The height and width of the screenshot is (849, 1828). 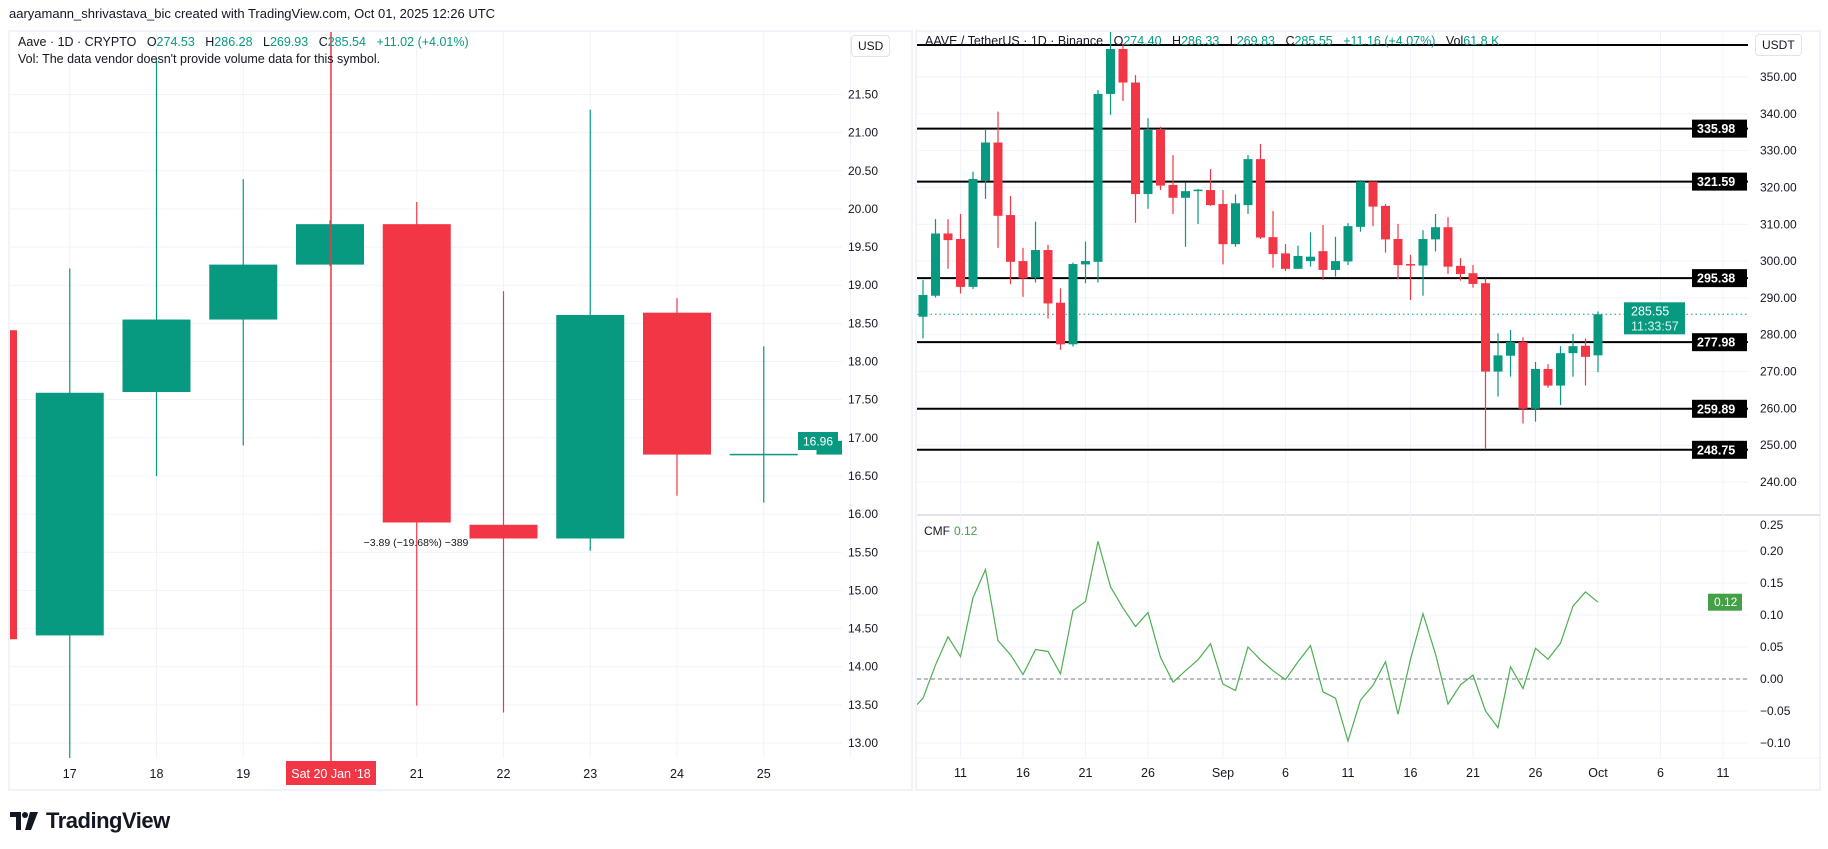 I want to click on right-low-value: 269.83, so click(x=1255, y=41).